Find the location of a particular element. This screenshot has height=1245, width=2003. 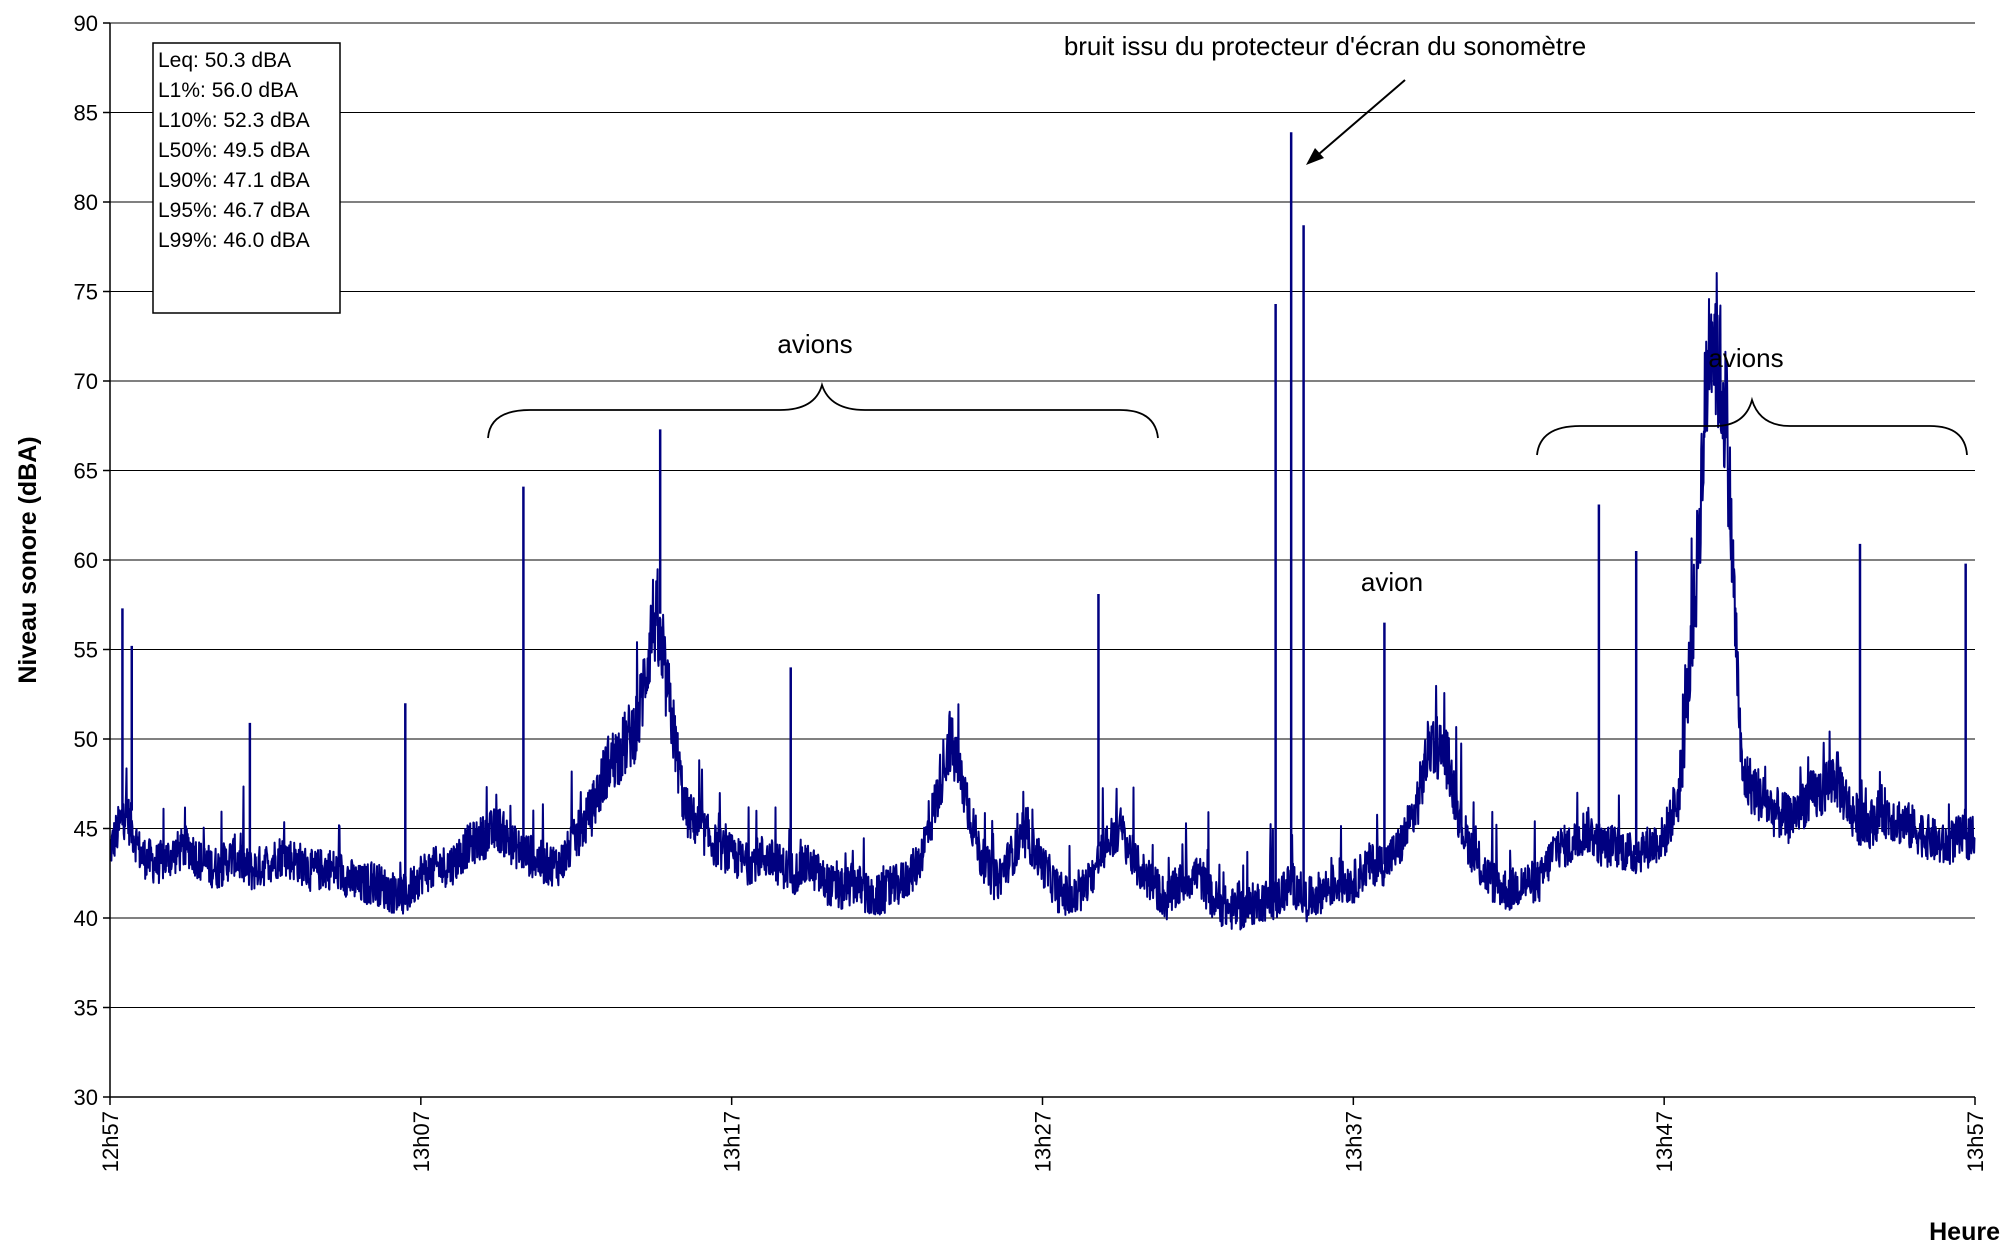

x-tick-label-13h57: 13h57 is located at coordinates (1975, 1141).